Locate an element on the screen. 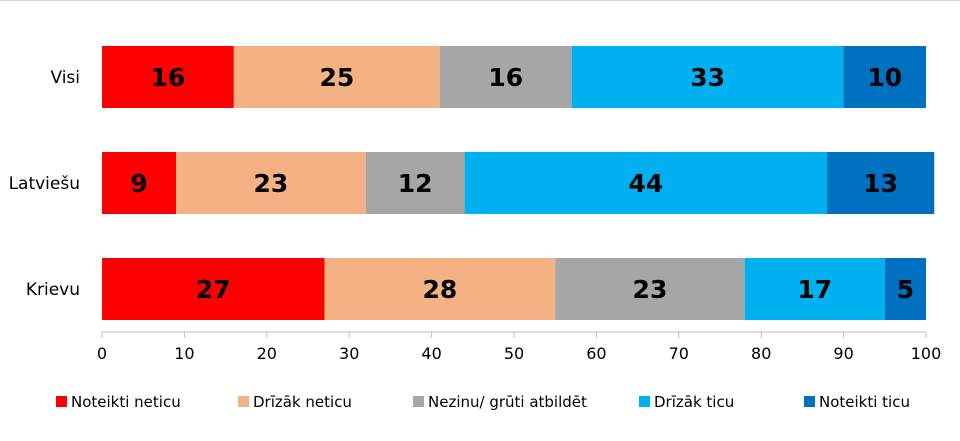 The height and width of the screenshot is (441, 960). data-label: 28 is located at coordinates (439, 289).